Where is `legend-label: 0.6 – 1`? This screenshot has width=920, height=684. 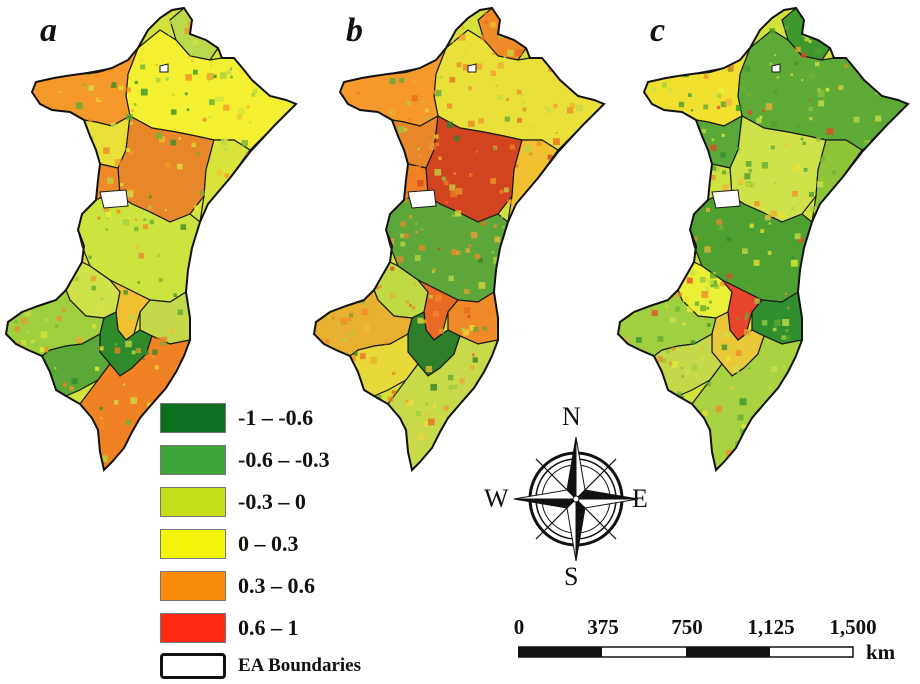 legend-label: 0.6 – 1 is located at coordinates (268, 627).